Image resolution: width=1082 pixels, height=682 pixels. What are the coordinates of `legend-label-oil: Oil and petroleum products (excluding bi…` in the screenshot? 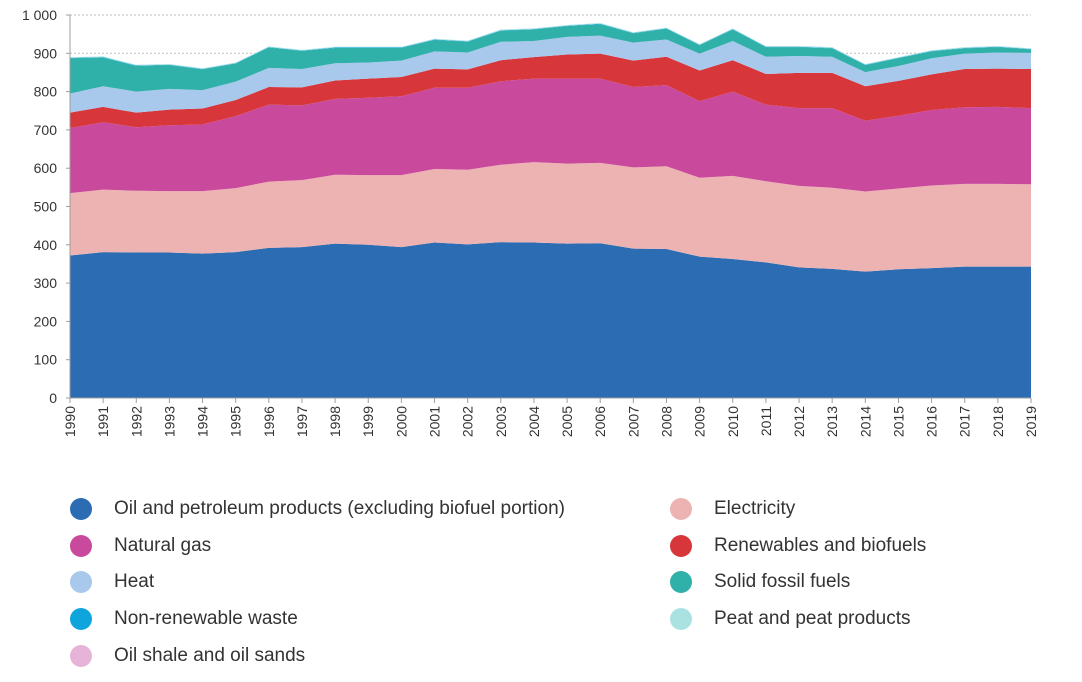 It's located at (339, 508).